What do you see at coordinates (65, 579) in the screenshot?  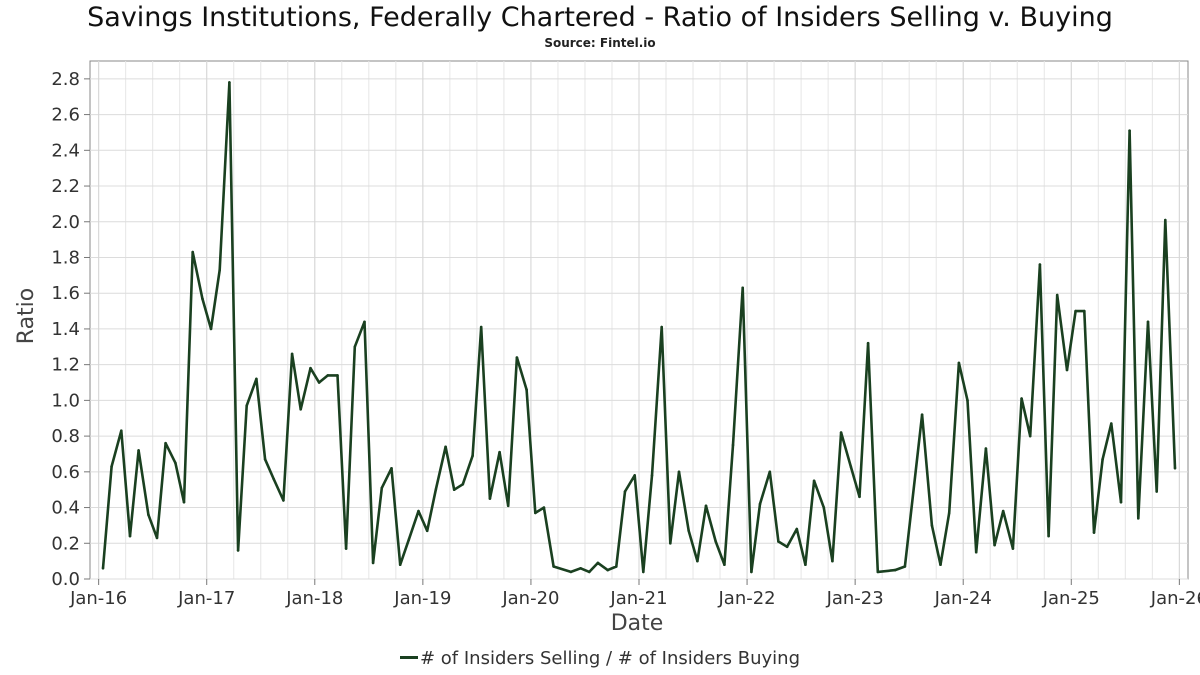 I see `y-tick-label: 0.0` at bounding box center [65, 579].